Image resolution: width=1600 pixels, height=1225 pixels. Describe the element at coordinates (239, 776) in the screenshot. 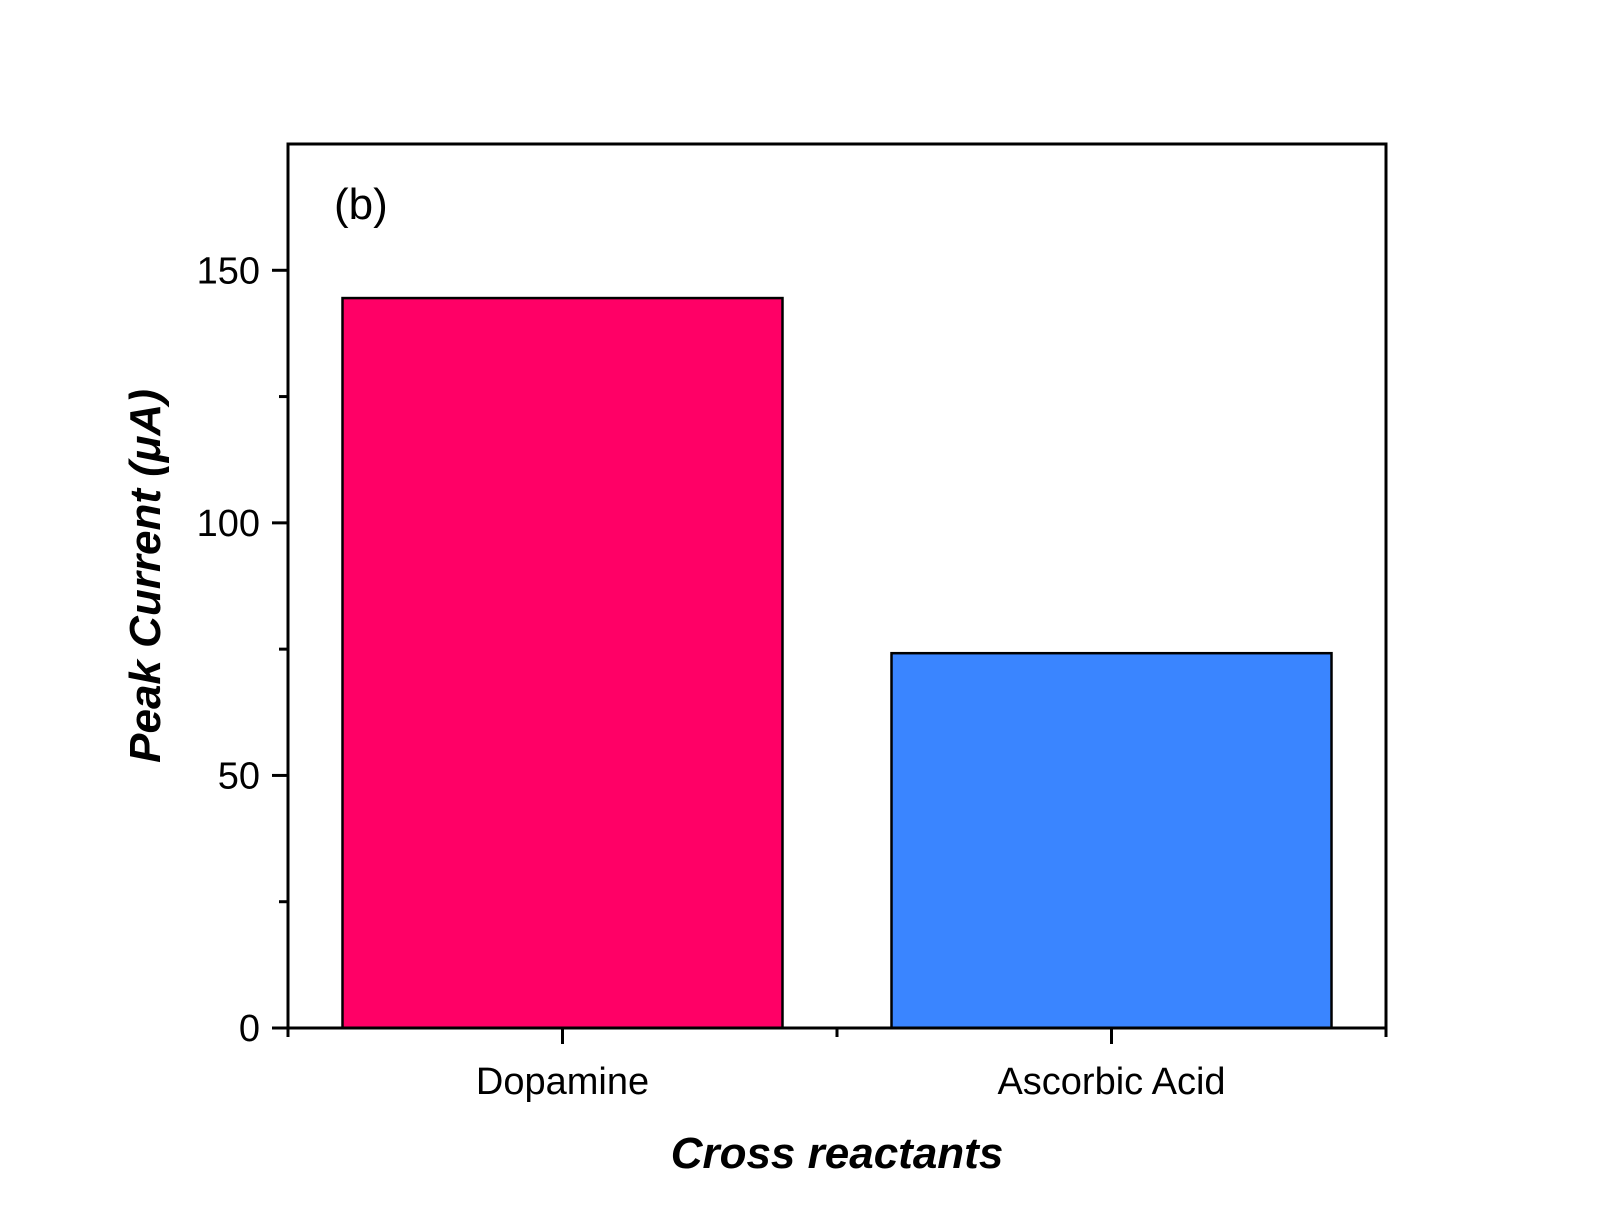

I see `y-tick-label: 50` at that location.